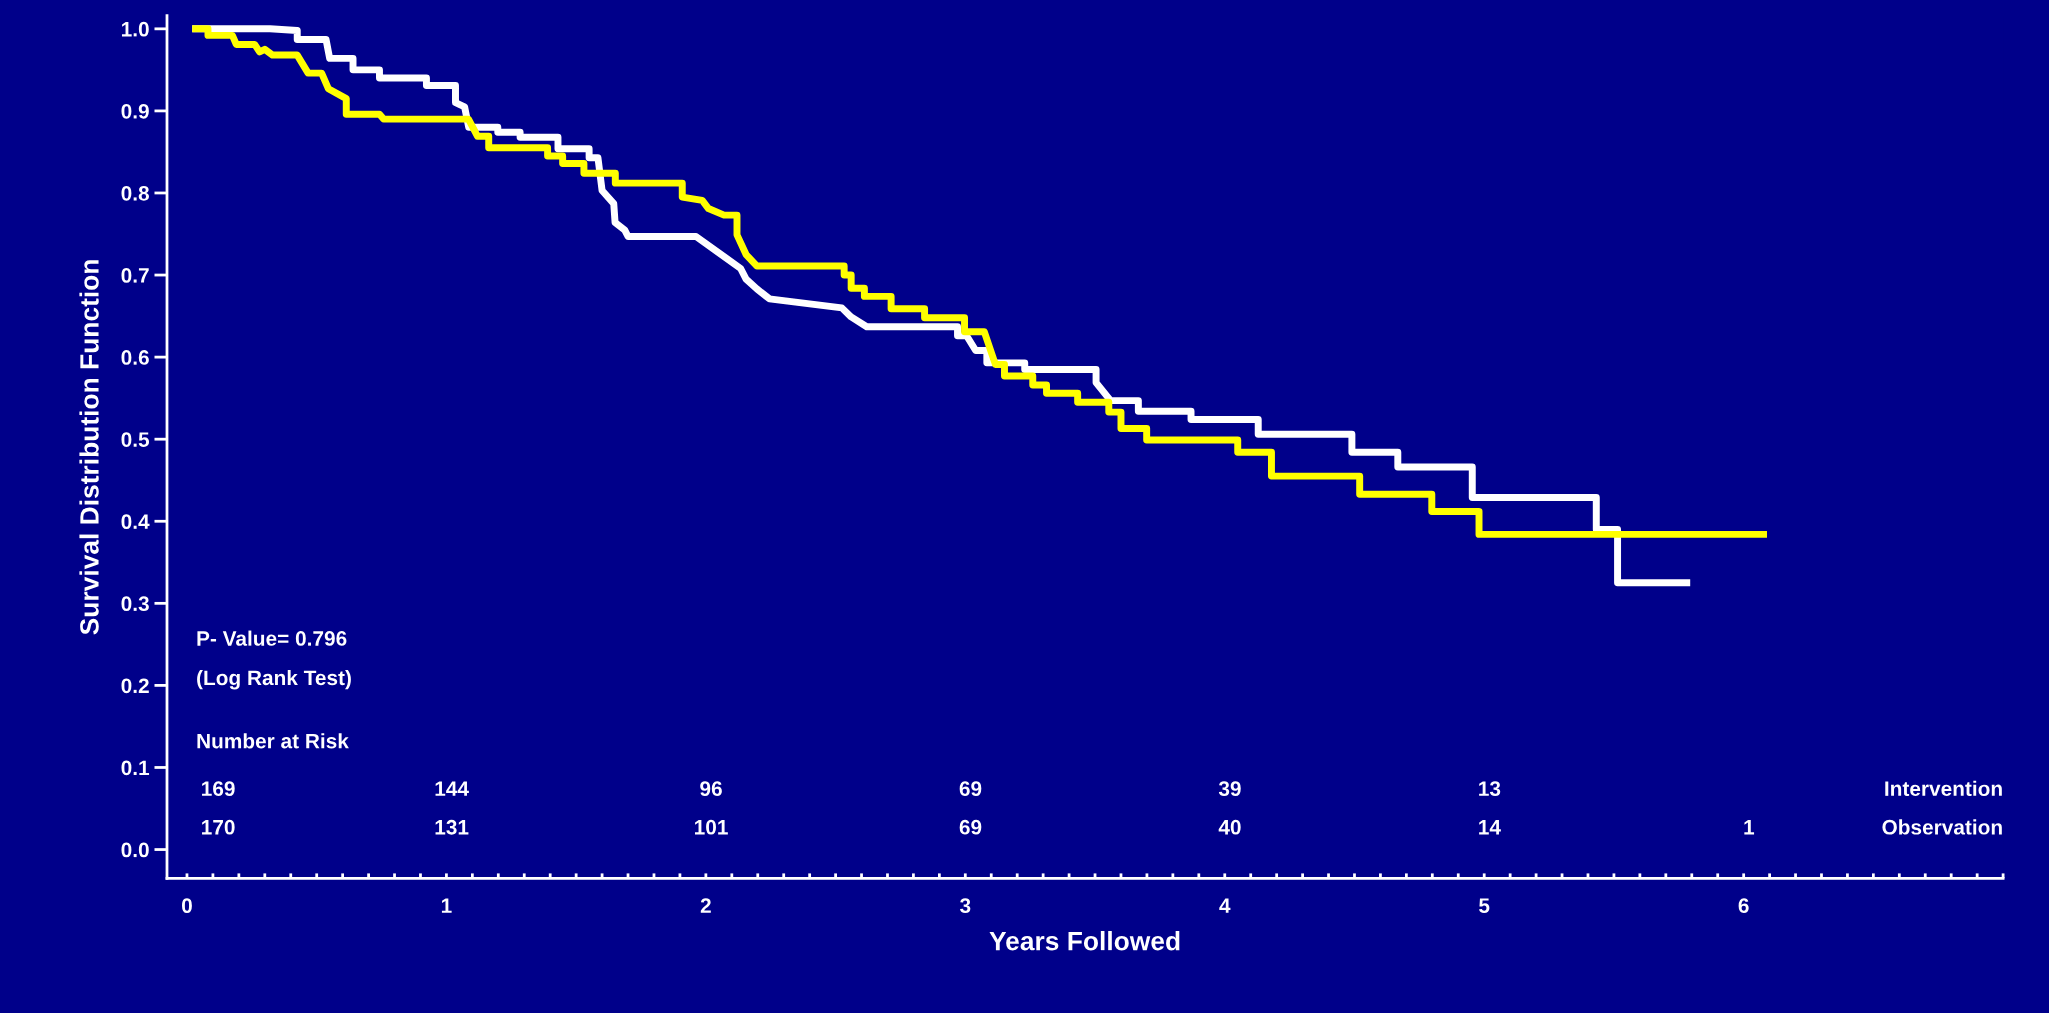  I want to click on y-tick-label: 1.0, so click(135, 29).